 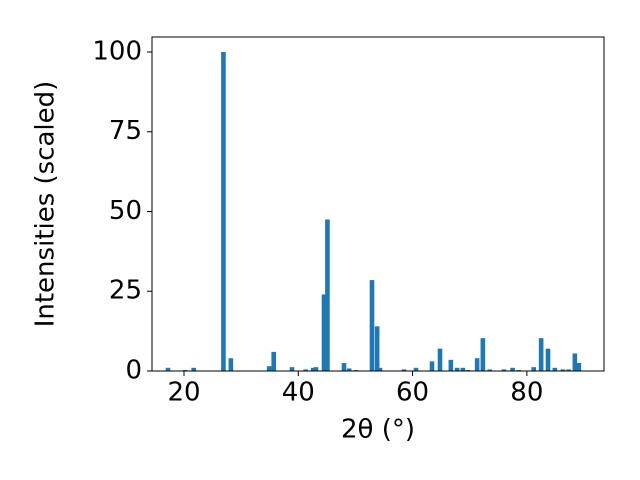 I want to click on x-tick-label: 40, so click(x=298, y=393).